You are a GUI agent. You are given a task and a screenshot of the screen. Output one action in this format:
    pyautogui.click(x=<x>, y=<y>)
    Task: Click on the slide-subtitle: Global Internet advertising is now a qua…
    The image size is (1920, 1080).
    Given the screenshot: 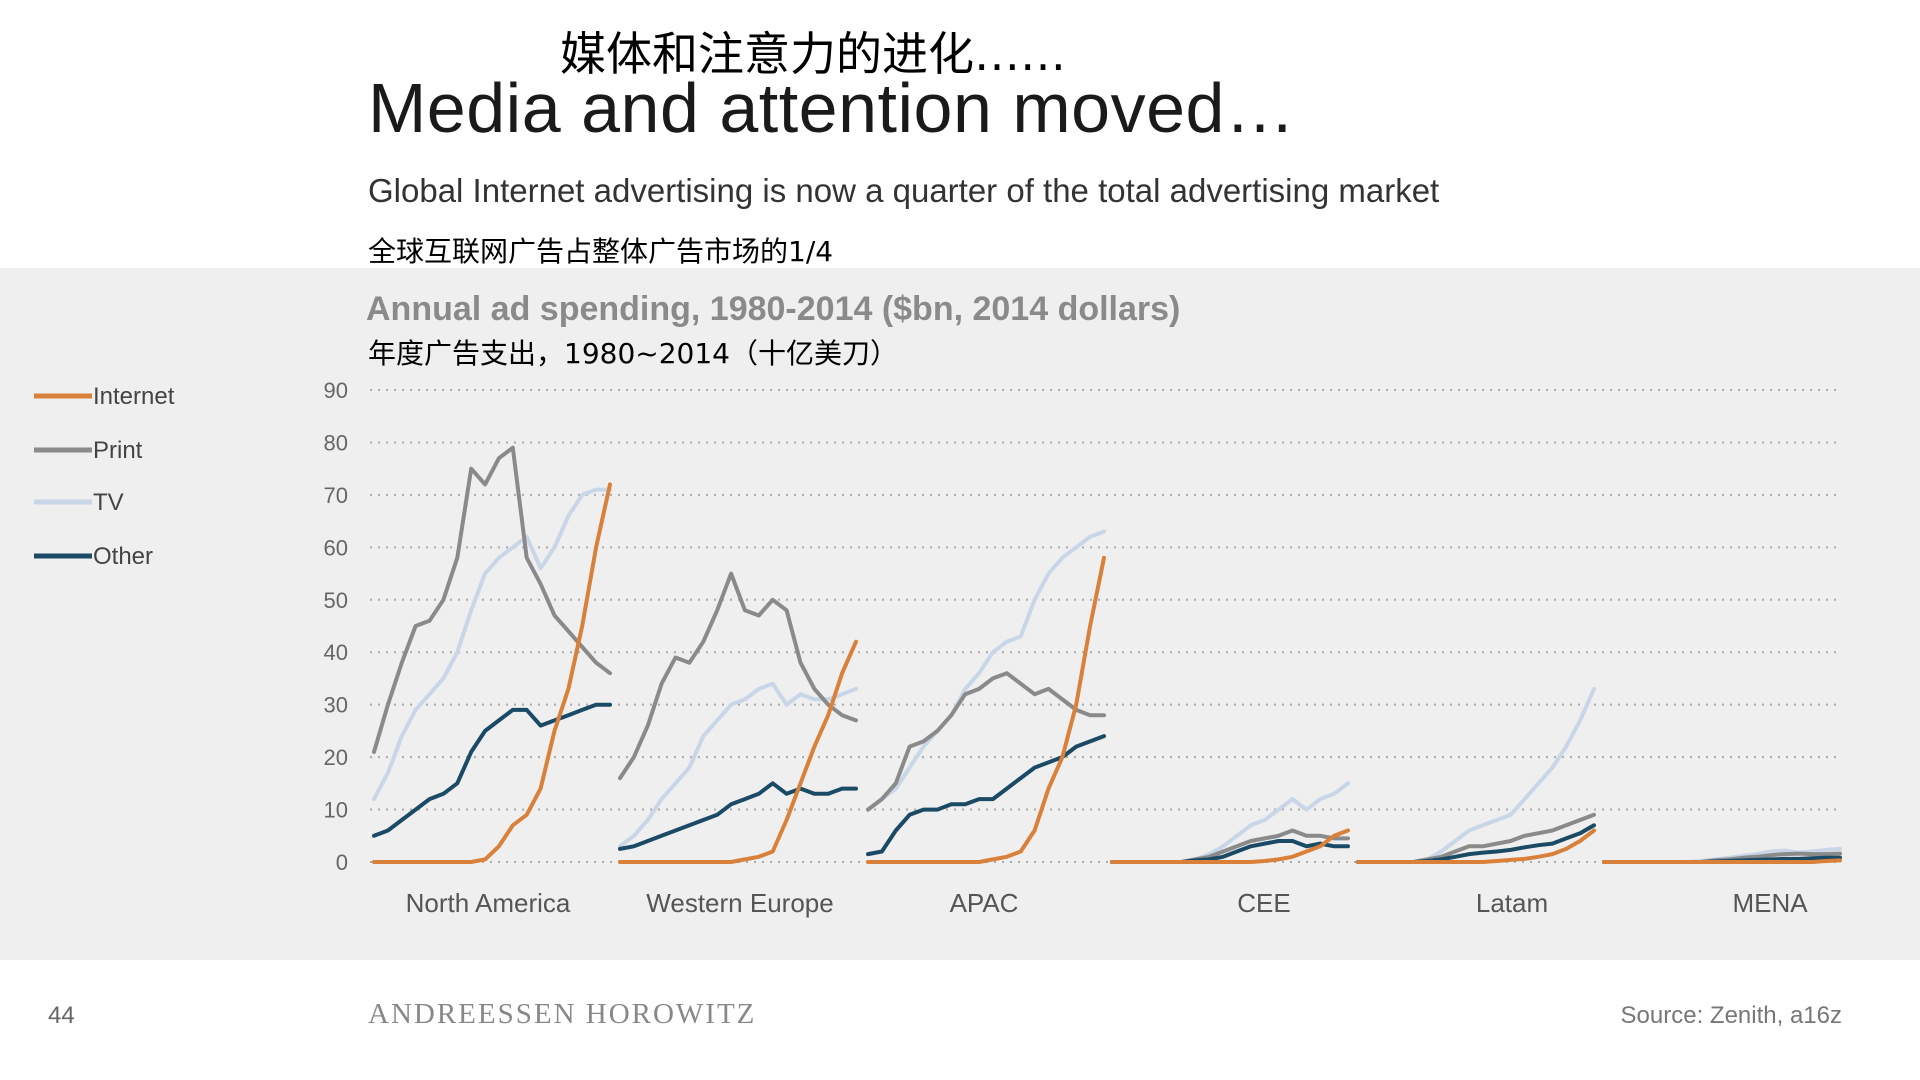 What is the action you would take?
    pyautogui.click(x=904, y=190)
    